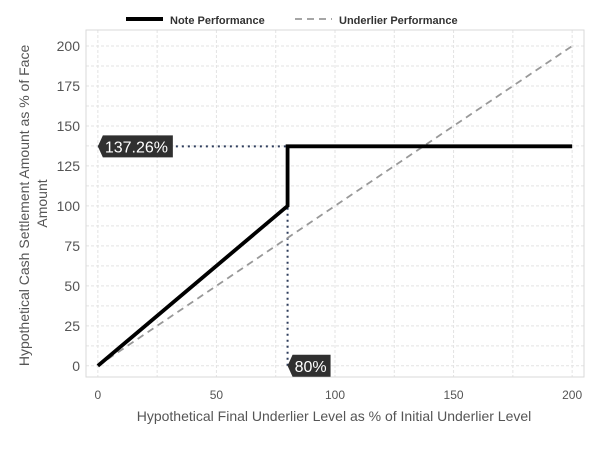 The image size is (600, 455). I want to click on x-axis-ticks: 0 50 100 150 200, so click(339, 395).